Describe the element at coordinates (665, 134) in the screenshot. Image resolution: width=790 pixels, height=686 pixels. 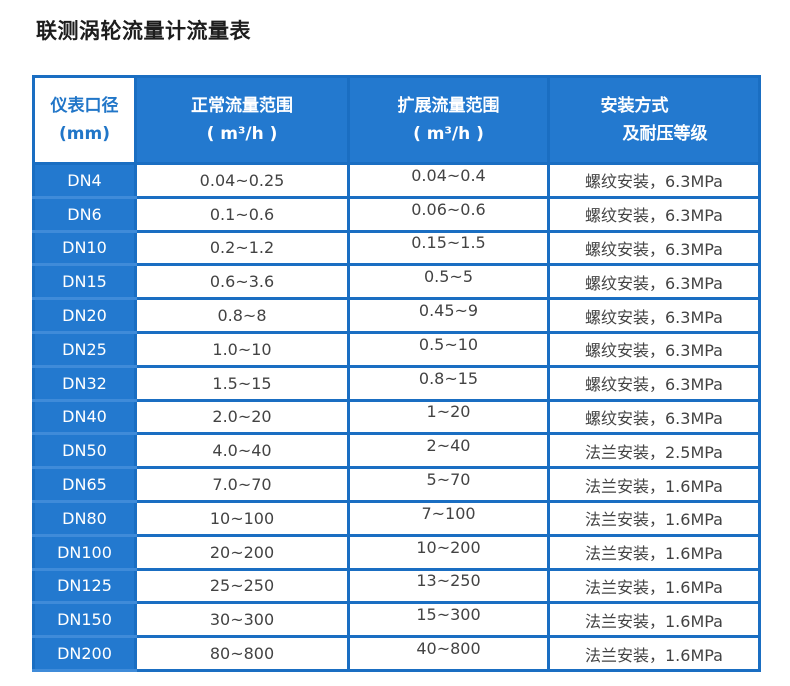
I see `header-installation-line2: 及耐压等级` at that location.